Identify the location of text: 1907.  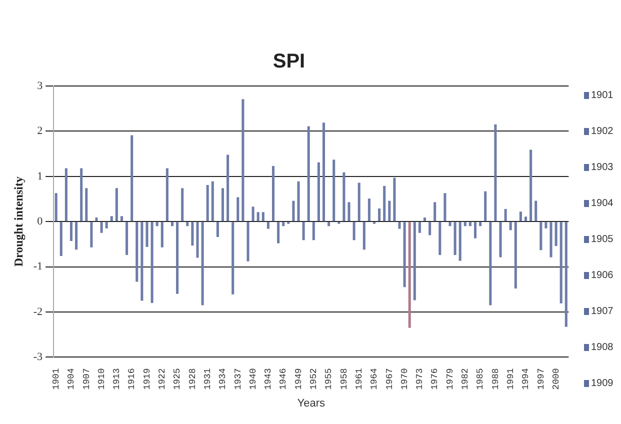
(602, 311).